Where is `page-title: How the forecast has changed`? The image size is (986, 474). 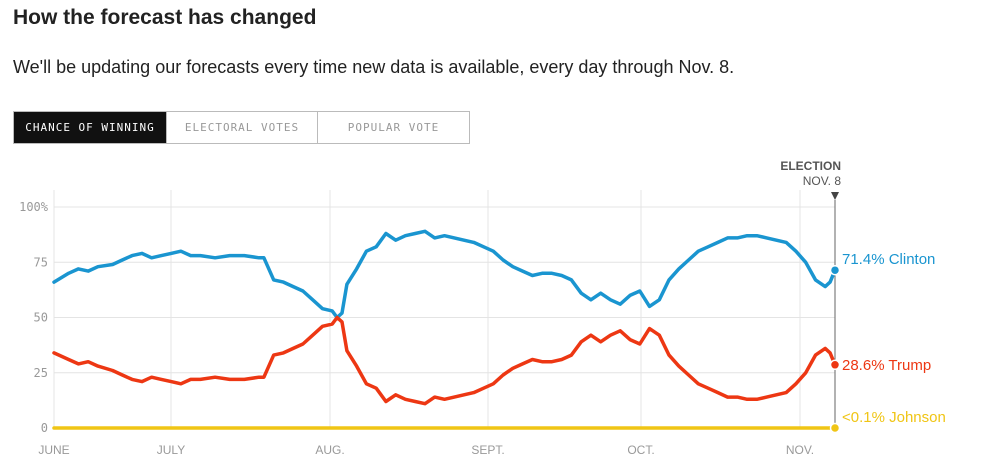 page-title: How the forecast has changed is located at coordinates (165, 17).